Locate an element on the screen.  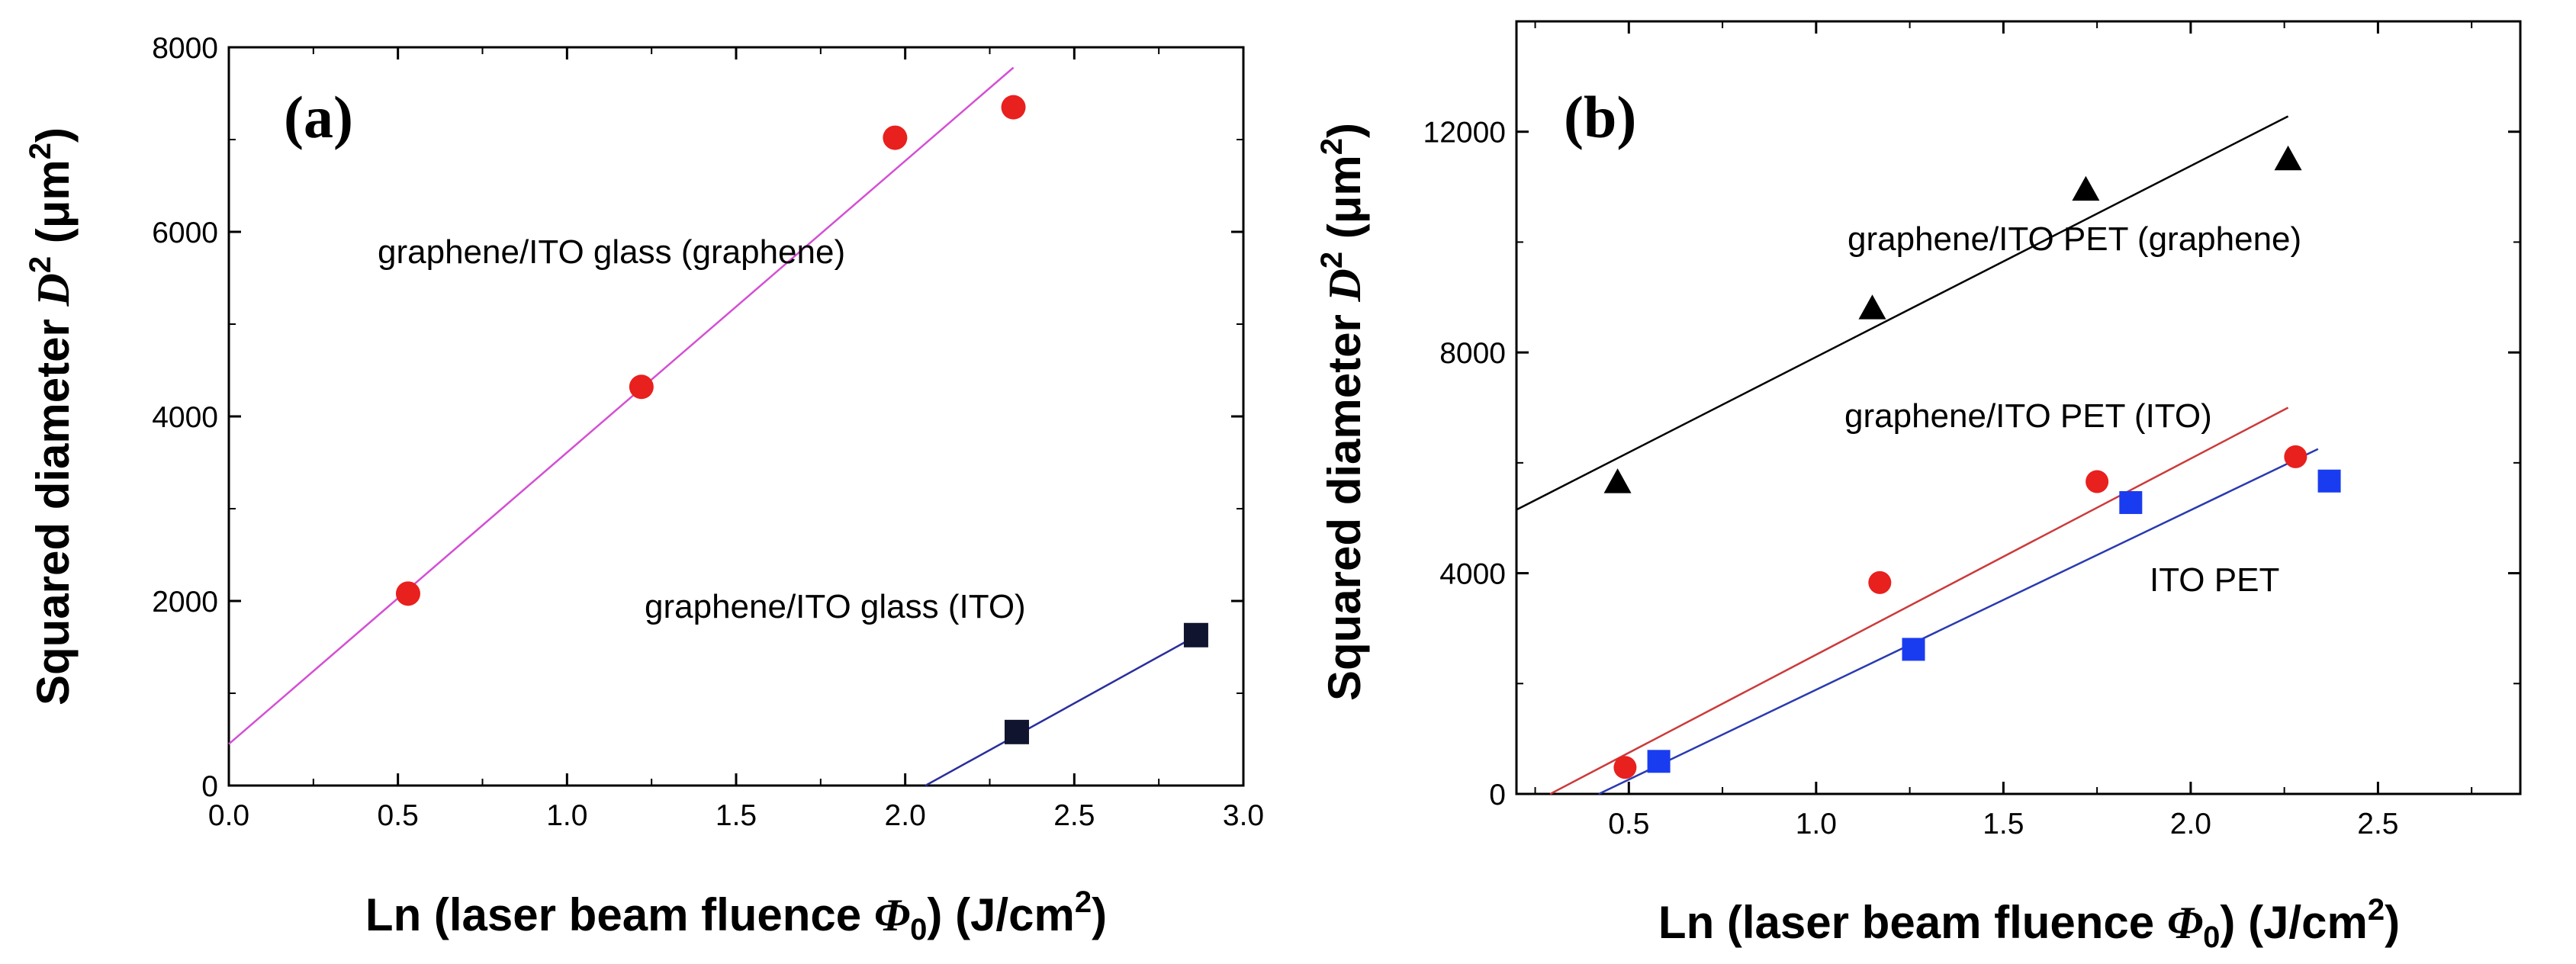
x-axis-label-b-prefix: Ln is located at coordinates (1692, 922).